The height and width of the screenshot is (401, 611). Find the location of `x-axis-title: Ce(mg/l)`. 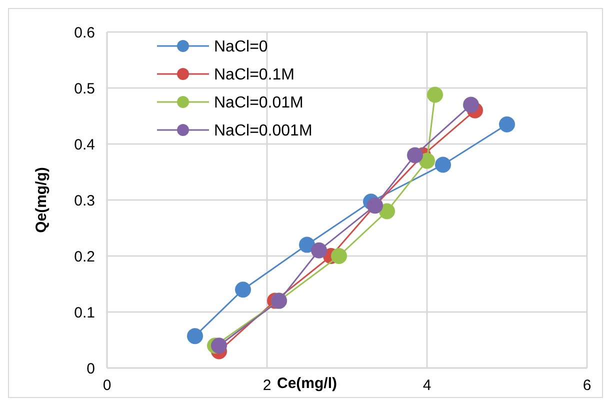

x-axis-title: Ce(mg/l) is located at coordinates (307, 383).